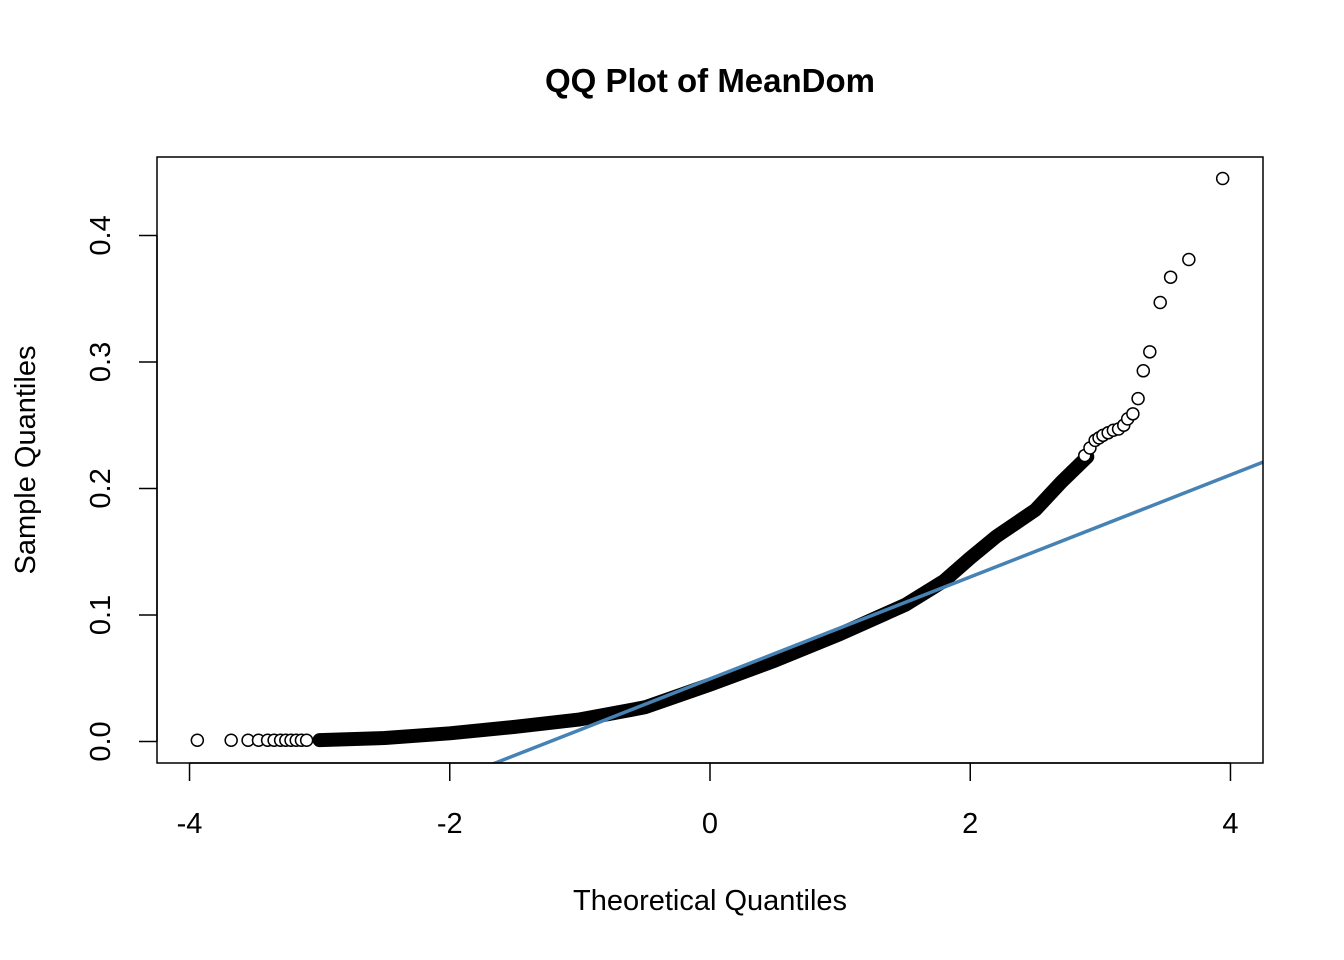  Describe the element at coordinates (1230, 824) in the screenshot. I see `x-tick-label: 4` at that location.